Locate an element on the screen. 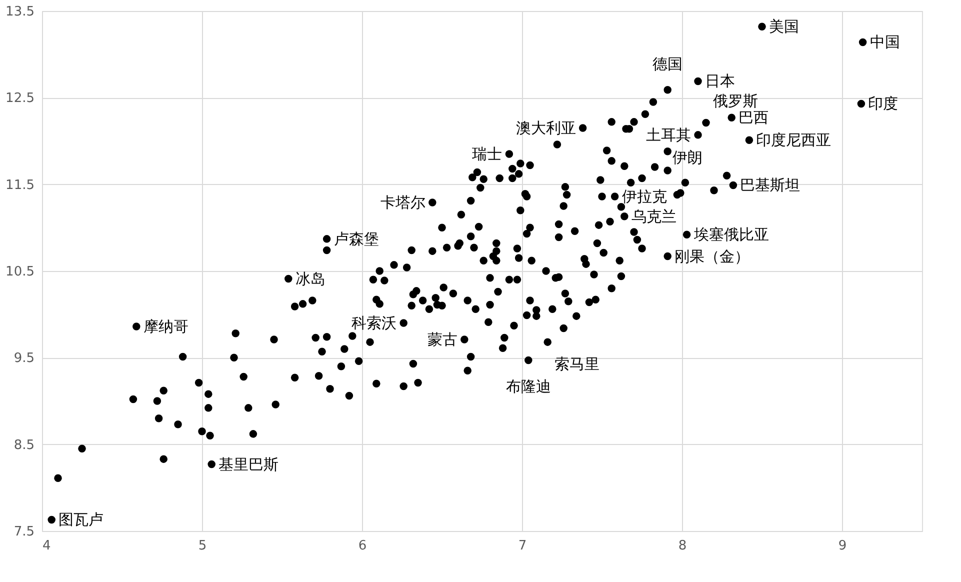 Image resolution: width=961 pixels, height=582 pixels. x-tick-label: 6 is located at coordinates (362, 546).